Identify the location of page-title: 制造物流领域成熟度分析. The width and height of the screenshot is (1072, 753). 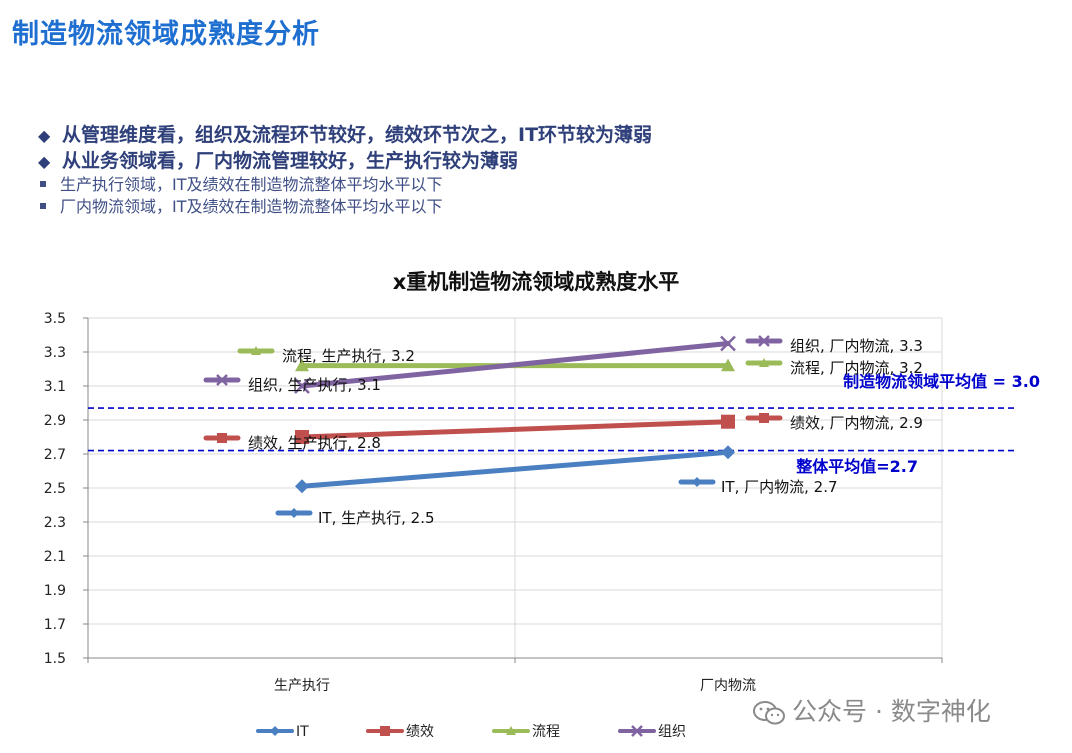
(166, 34).